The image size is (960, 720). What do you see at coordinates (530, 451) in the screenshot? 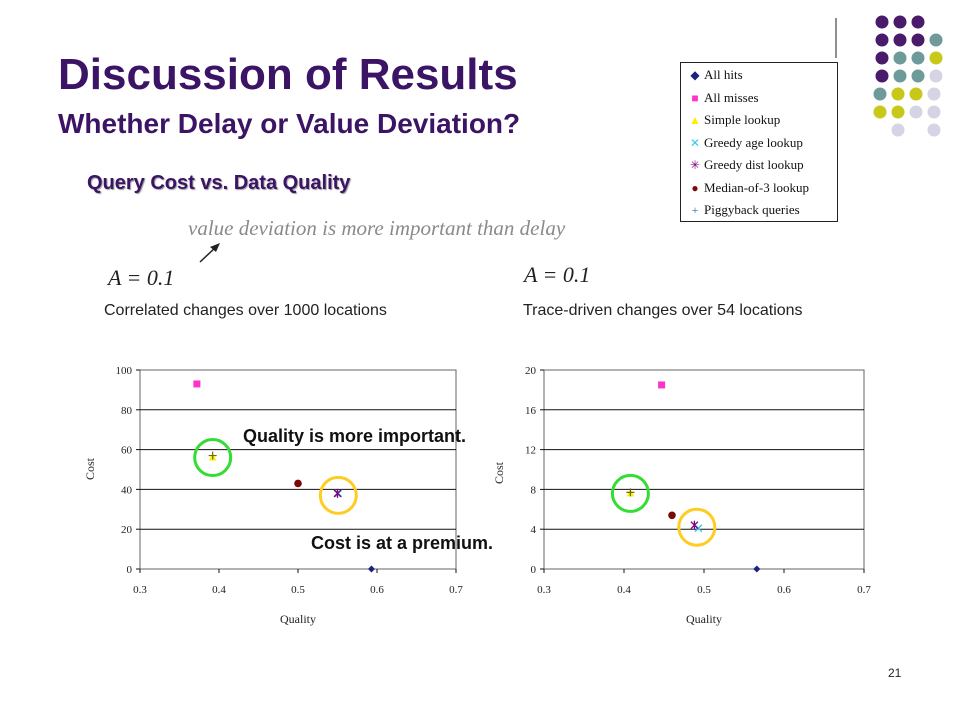
I see `y-tick-label: 12` at bounding box center [530, 451].